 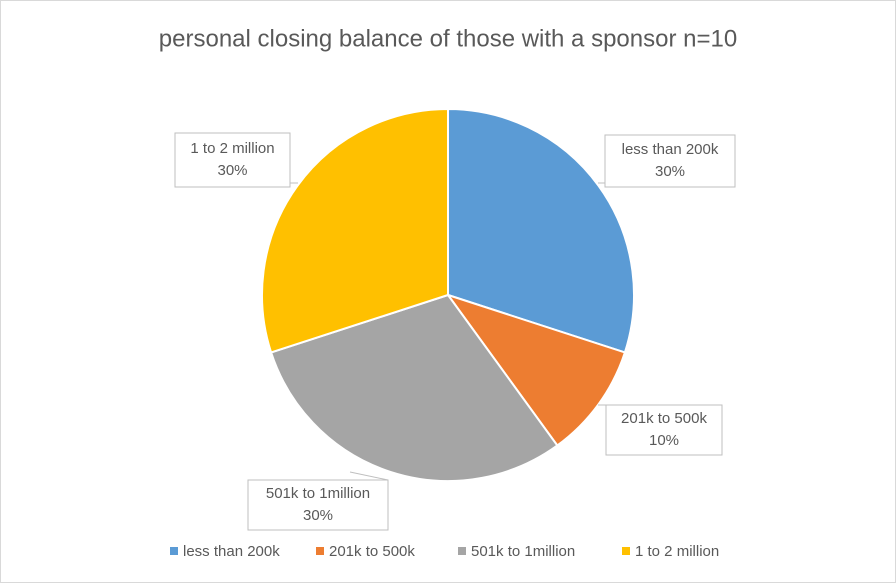 I want to click on data-label-category: less than 200k, so click(x=670, y=149).